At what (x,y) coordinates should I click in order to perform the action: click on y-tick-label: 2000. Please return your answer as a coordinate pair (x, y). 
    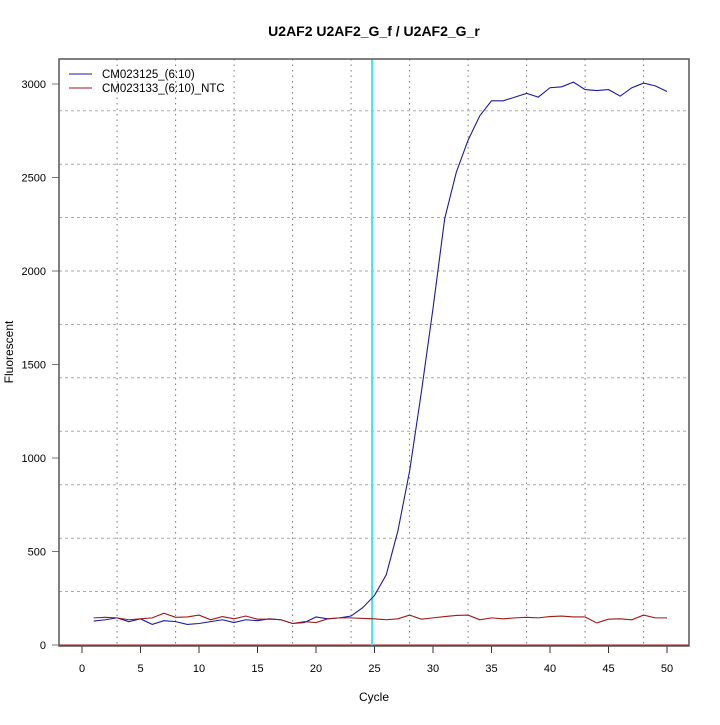
    Looking at the image, I should click on (34, 272).